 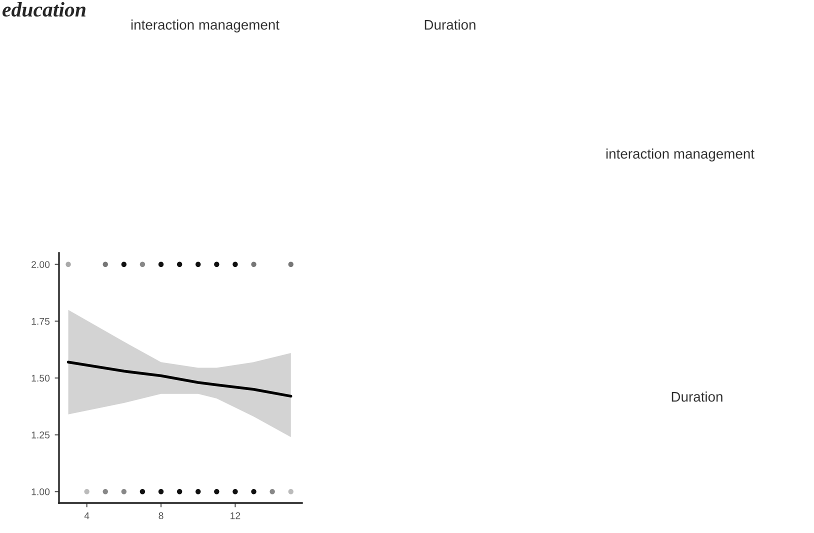 I want to click on x-tick-label: 4, so click(x=87, y=516).